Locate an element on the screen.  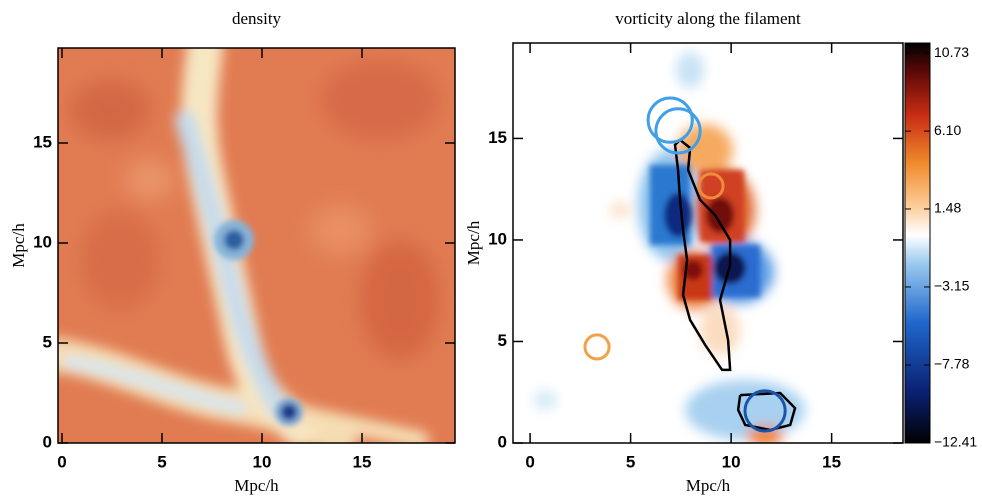
colorbar-tick-label: −12.41 is located at coordinates (955, 442).